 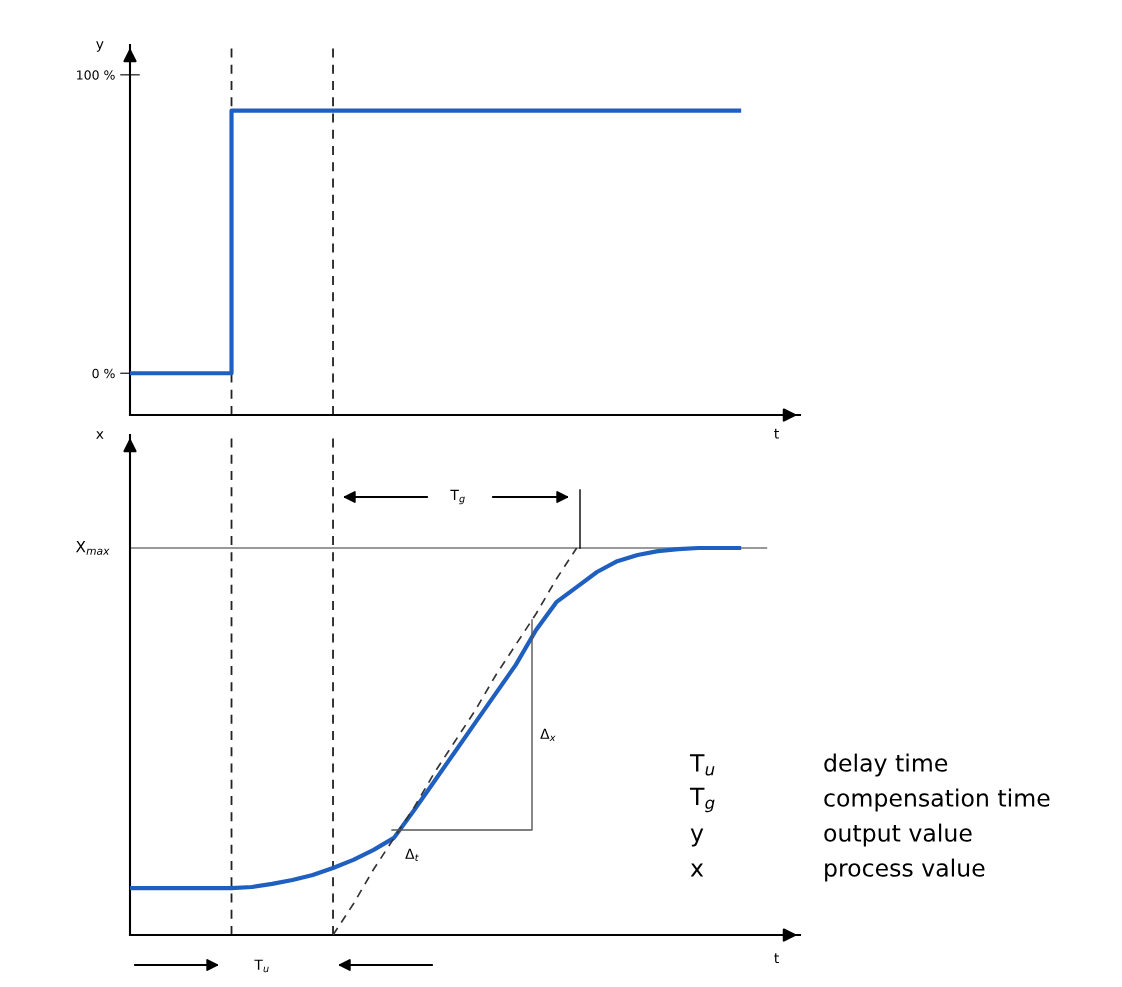 I want to click on text: output value, so click(x=898, y=835).